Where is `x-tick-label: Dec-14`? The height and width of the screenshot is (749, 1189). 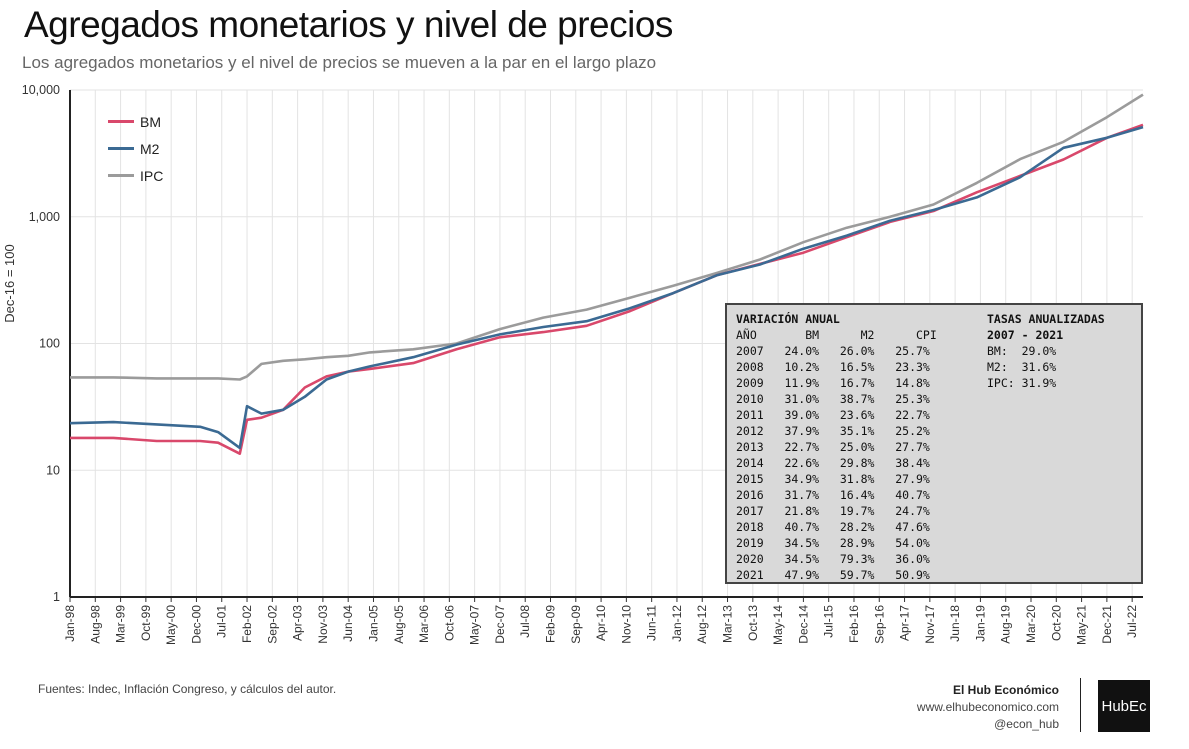 x-tick-label: Dec-14 is located at coordinates (803, 624).